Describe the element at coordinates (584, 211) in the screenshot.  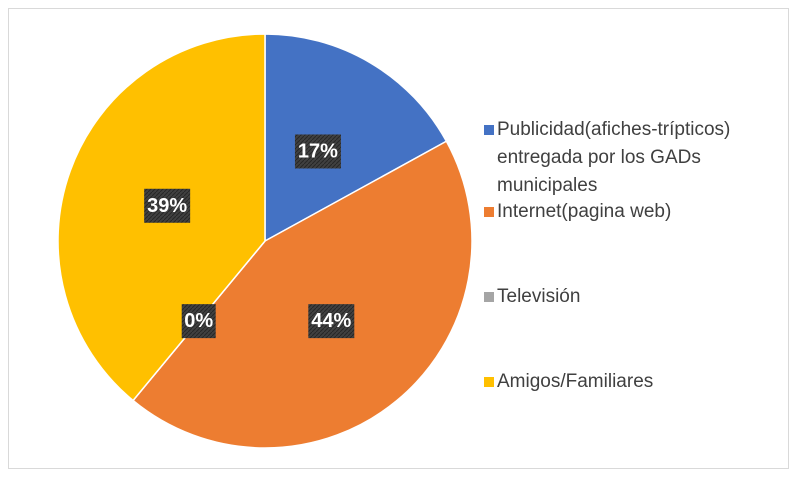
I see `legend-label: Internet(pagina web)` at that location.